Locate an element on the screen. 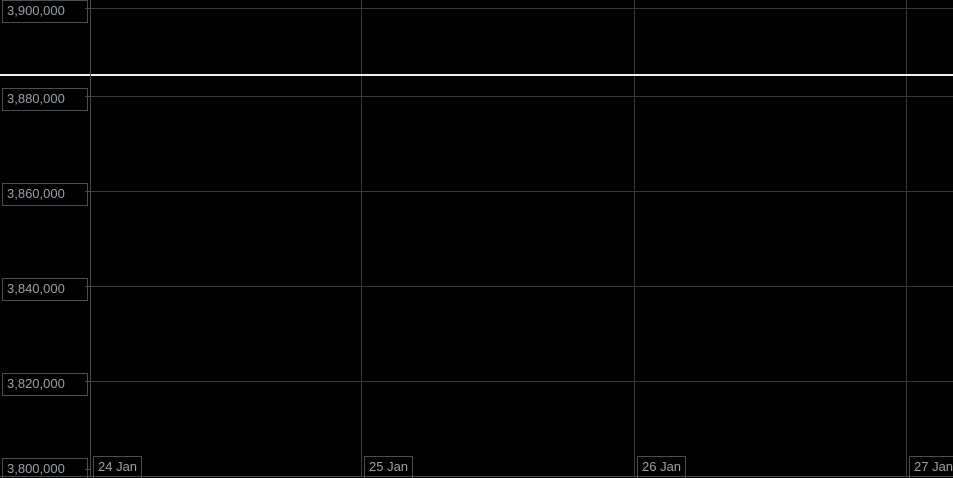 This screenshot has height=478, width=953. y-axis-label-3840000: 3,840,000 is located at coordinates (45, 289).